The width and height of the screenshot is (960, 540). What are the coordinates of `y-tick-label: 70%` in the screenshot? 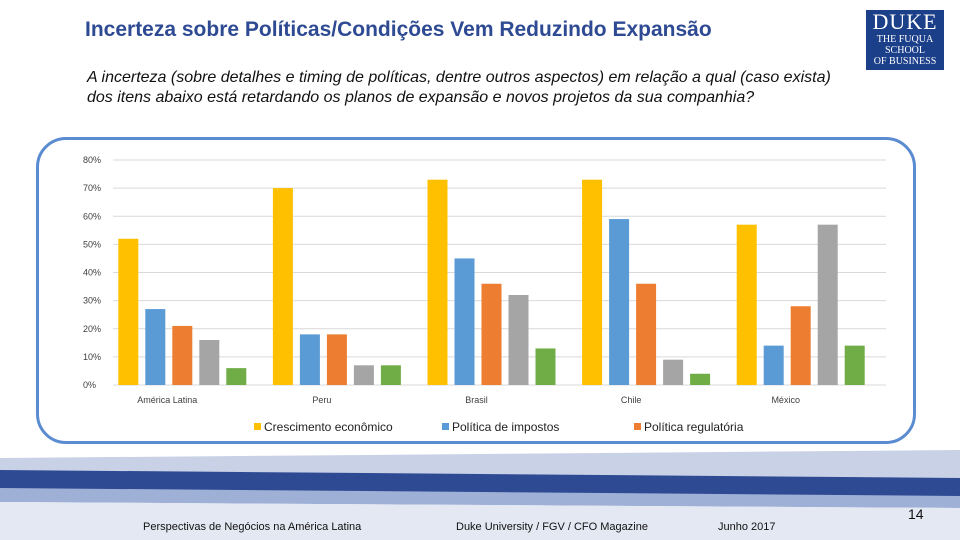 It's located at (92, 188).